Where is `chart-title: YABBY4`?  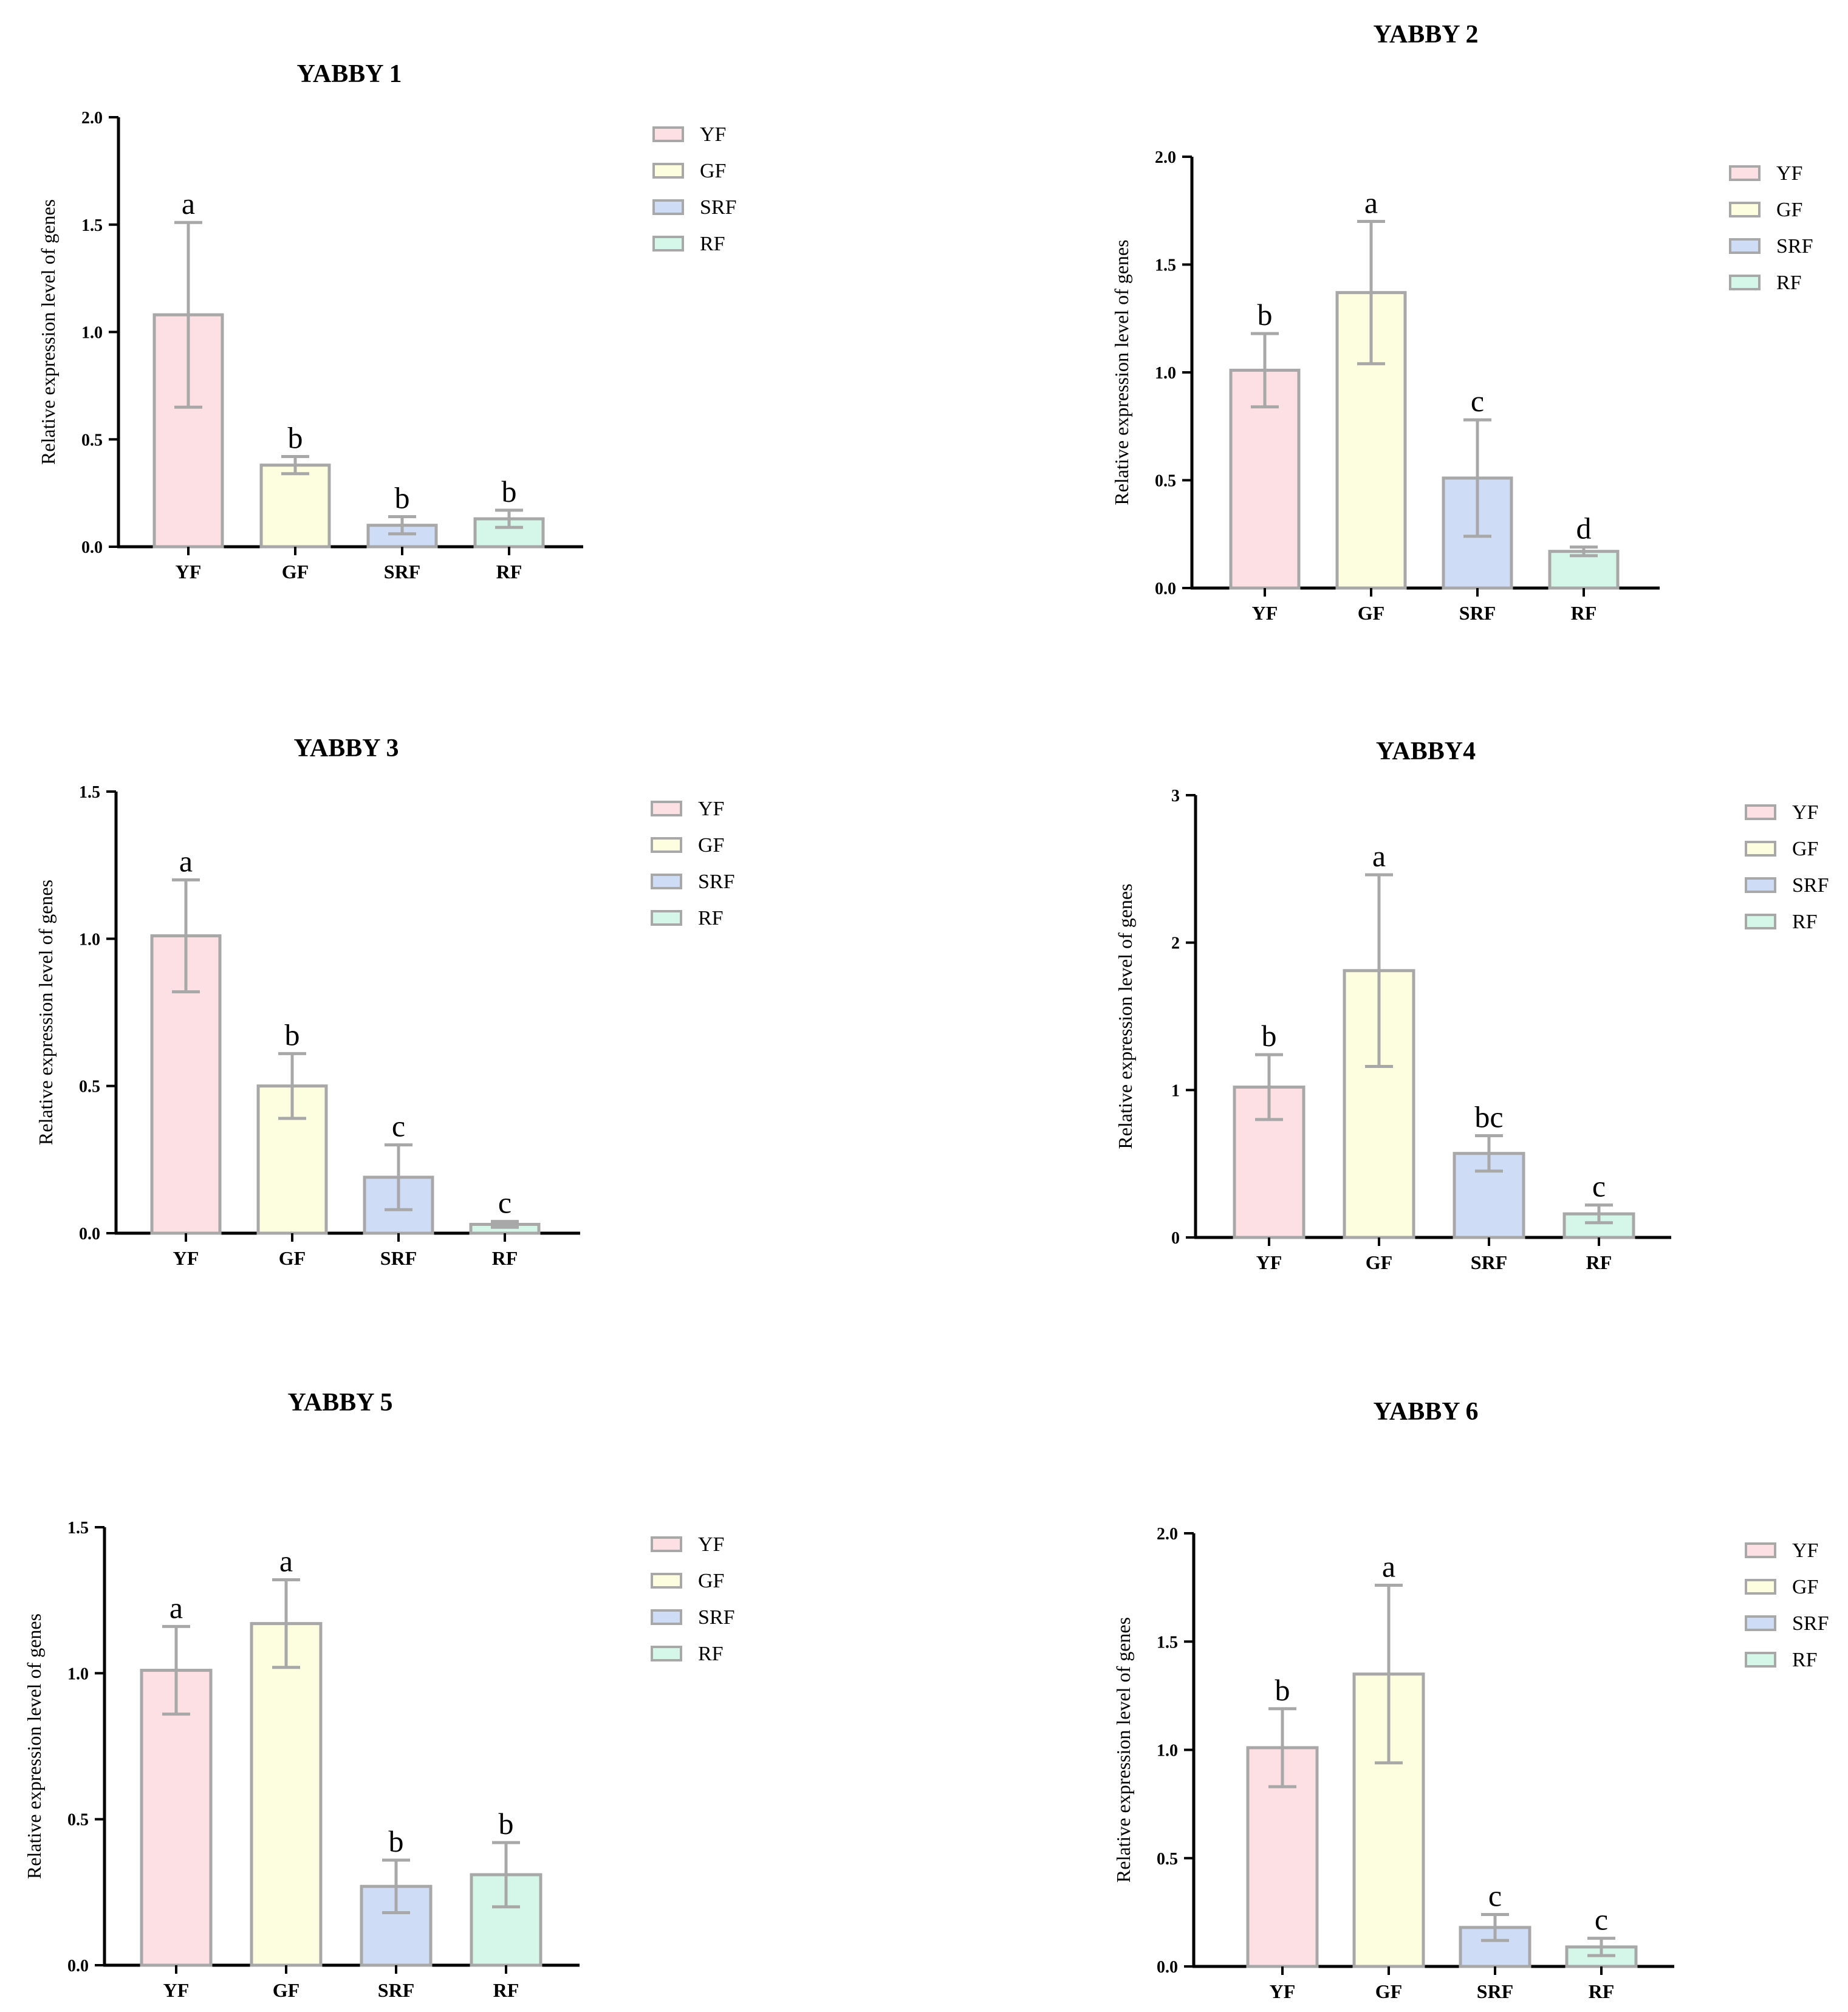
chart-title: YABBY4 is located at coordinates (1426, 751).